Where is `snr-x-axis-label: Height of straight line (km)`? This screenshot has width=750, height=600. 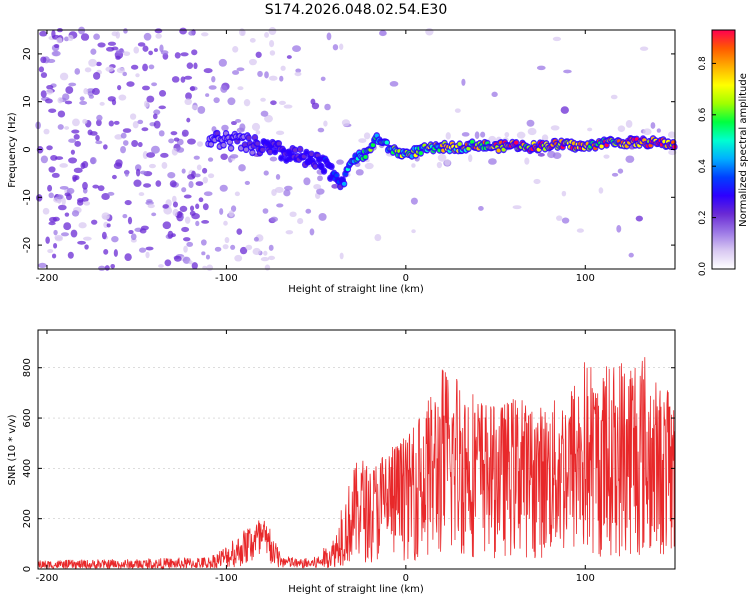
snr-x-axis-label: Height of straight line (km) is located at coordinates (356, 589).